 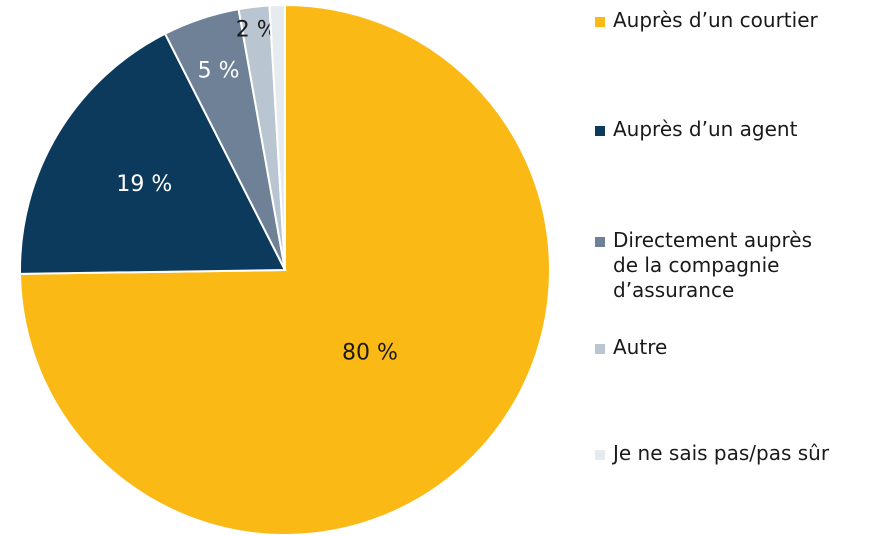 I want to click on legend-item: Autre, so click(x=735, y=347).